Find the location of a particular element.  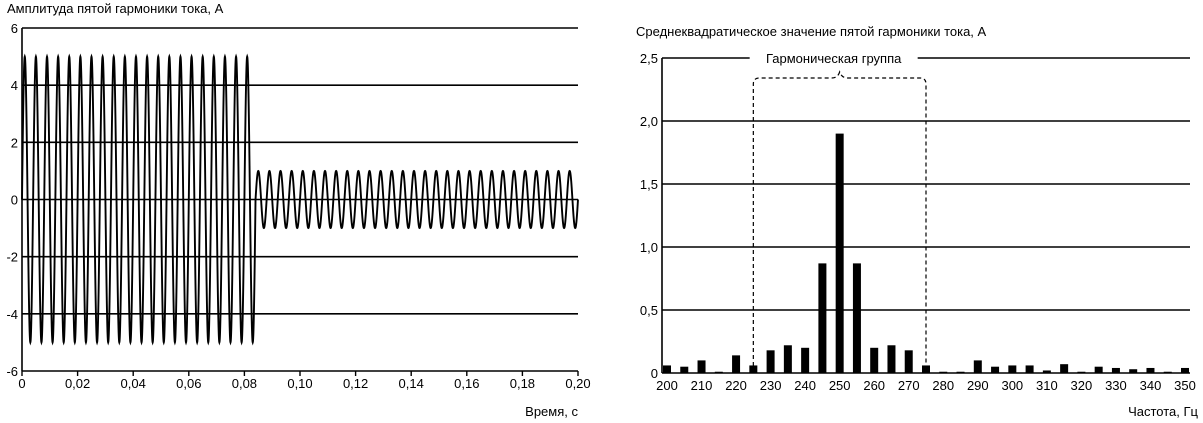

chart1-x-tick-label: 0,06 is located at coordinates (188, 383).